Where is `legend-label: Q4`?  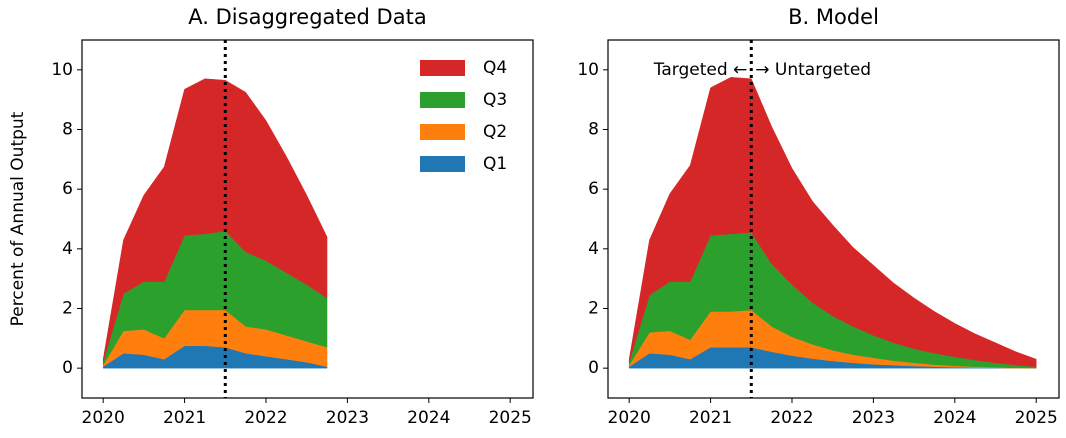 legend-label: Q4 is located at coordinates (495, 68).